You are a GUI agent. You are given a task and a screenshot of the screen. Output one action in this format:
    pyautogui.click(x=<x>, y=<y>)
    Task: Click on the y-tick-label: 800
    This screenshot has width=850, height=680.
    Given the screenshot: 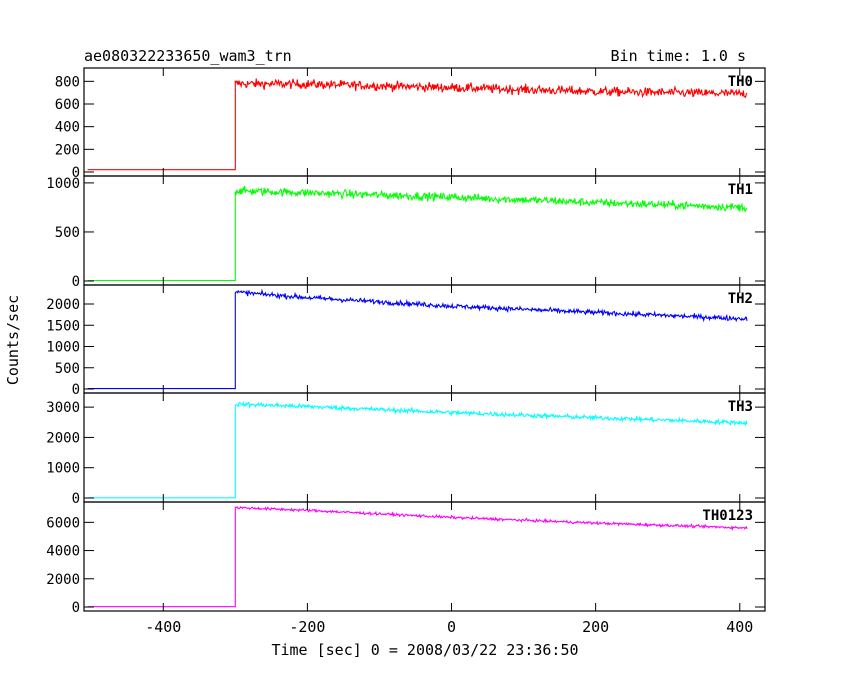 What is the action you would take?
    pyautogui.click(x=67, y=82)
    